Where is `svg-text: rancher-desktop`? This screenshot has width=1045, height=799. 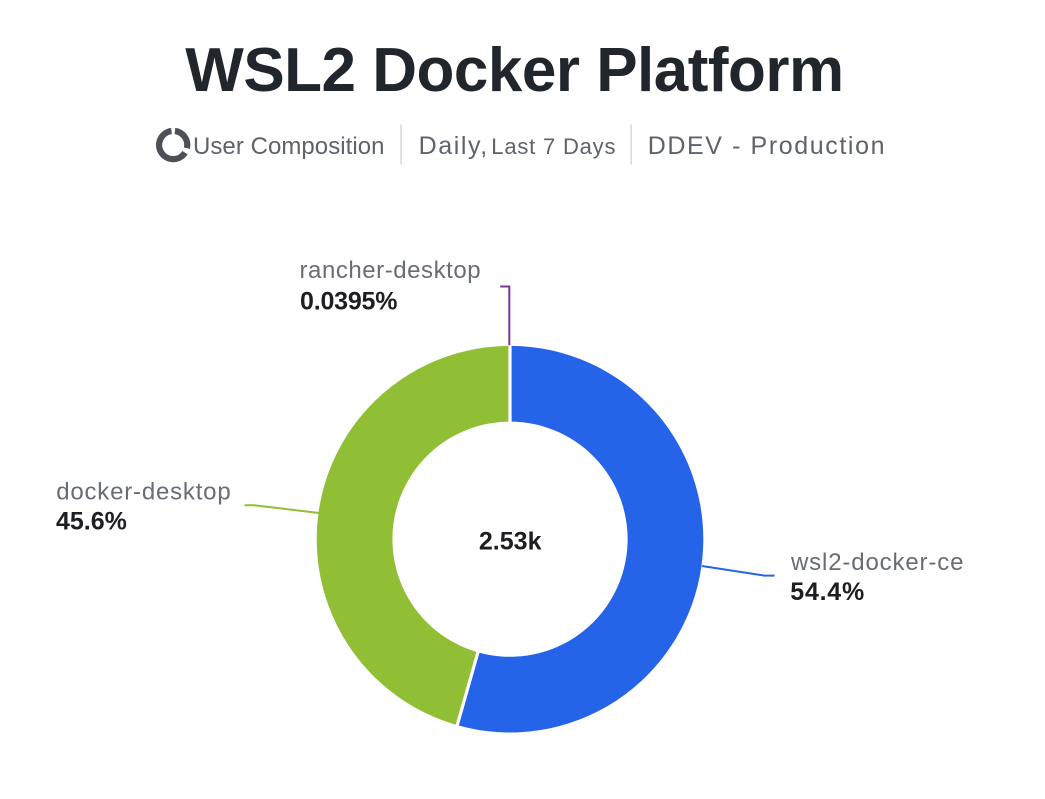
svg-text: rancher-desktop is located at coordinates (391, 270).